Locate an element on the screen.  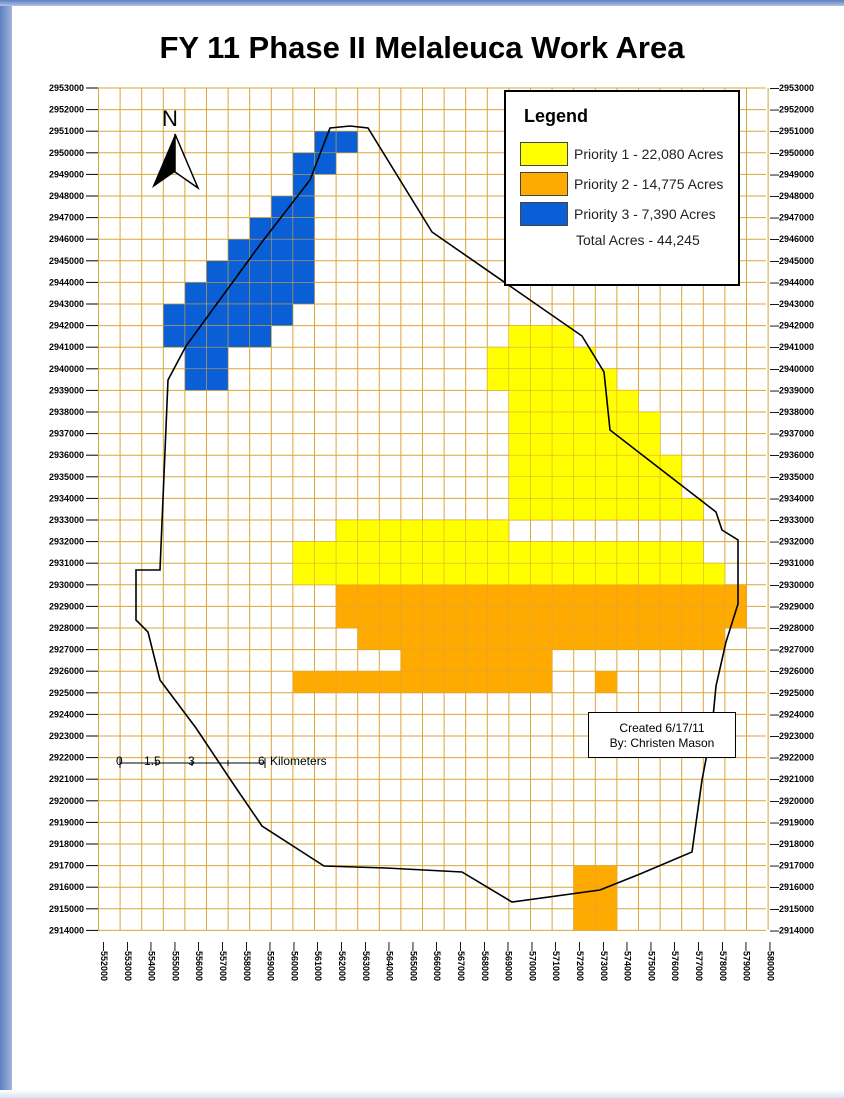
y-axis-label-right: —2930000 is located at coordinates (792, 585).